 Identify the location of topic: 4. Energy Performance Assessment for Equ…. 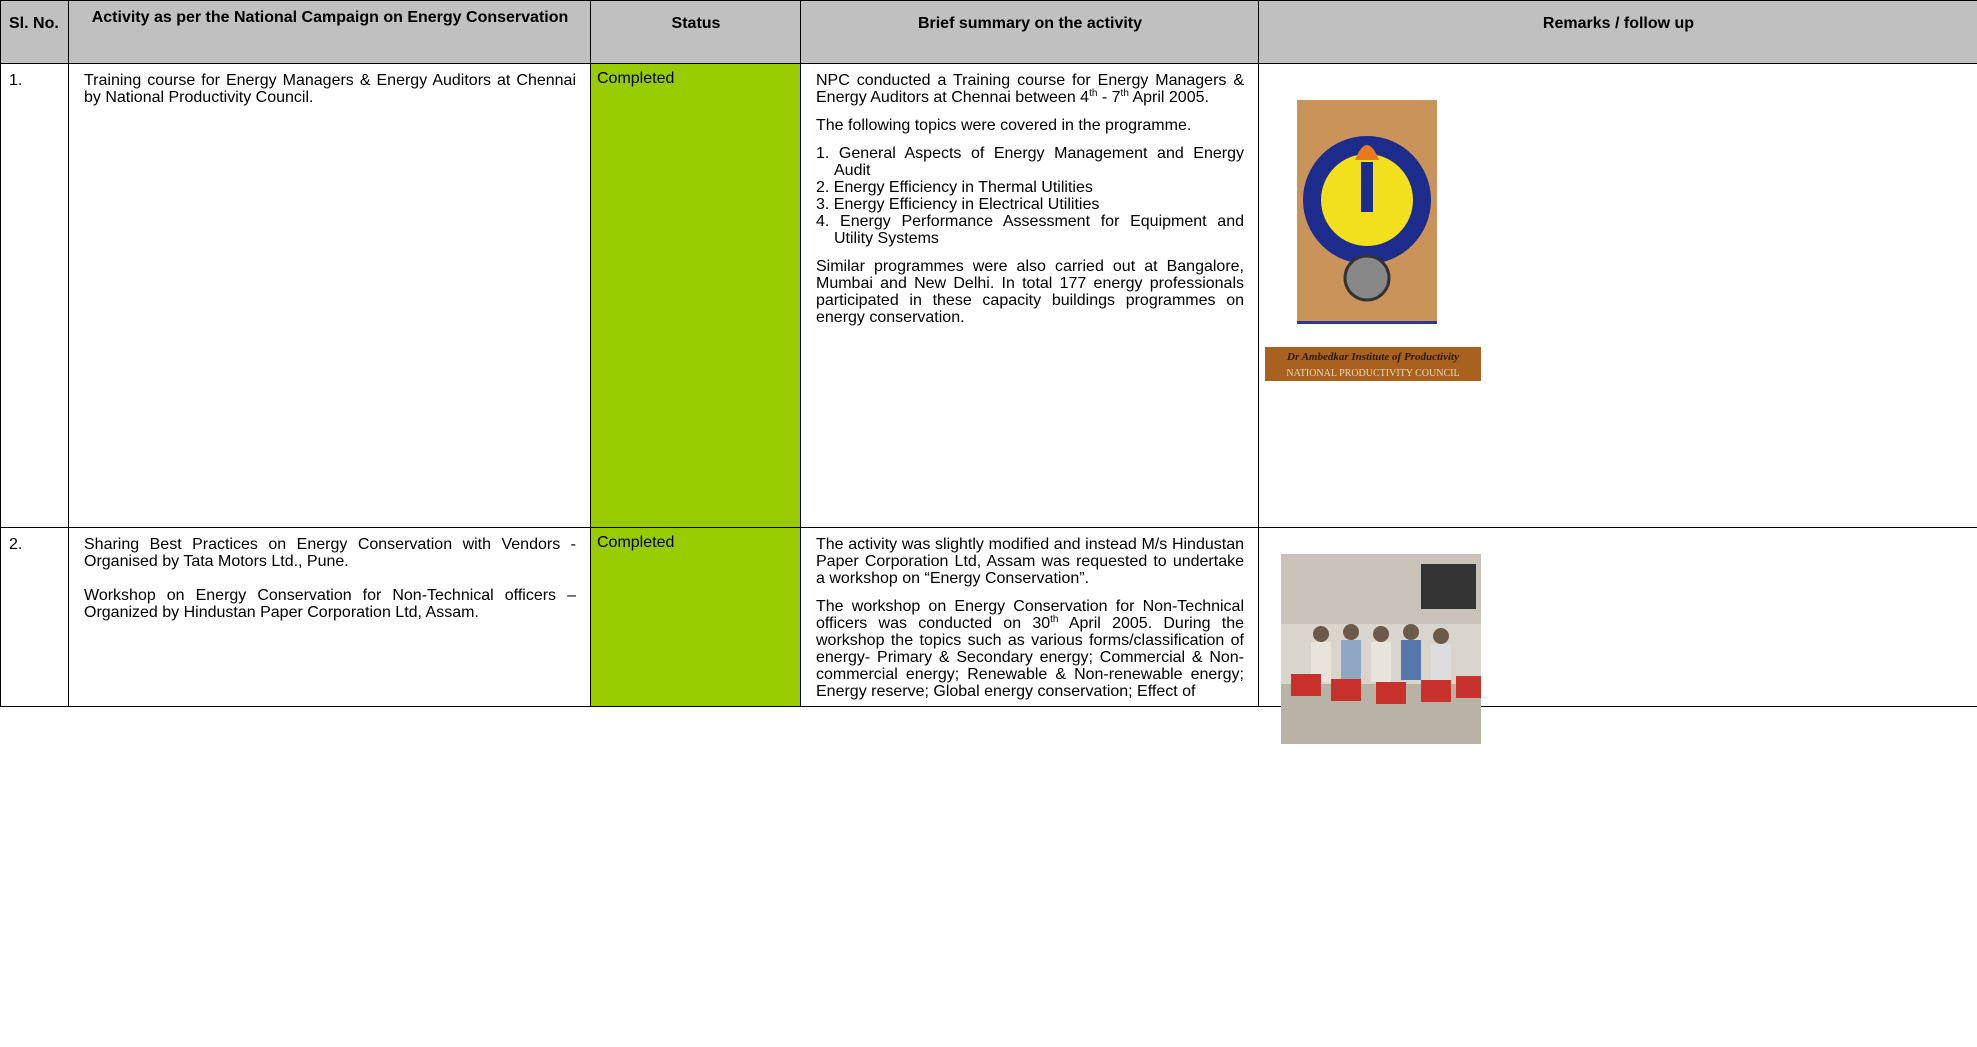
(1030, 230).